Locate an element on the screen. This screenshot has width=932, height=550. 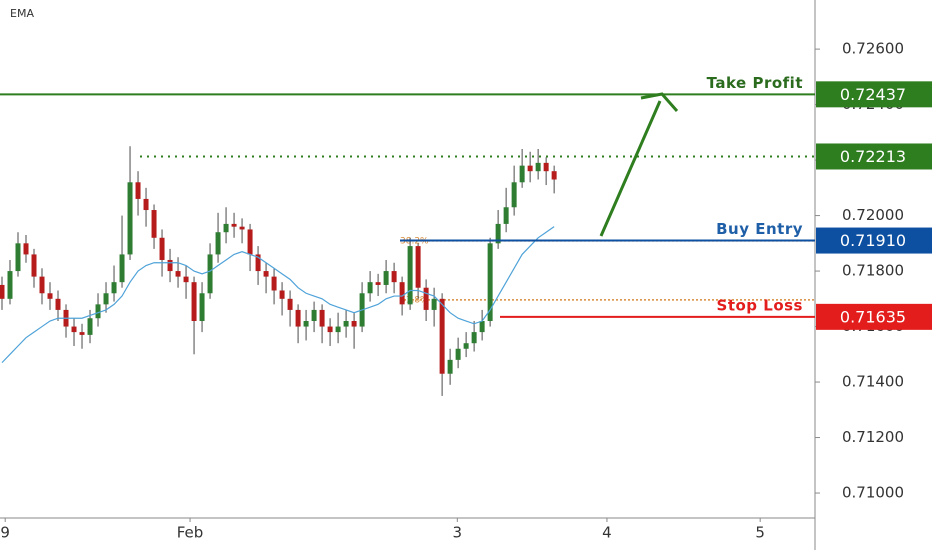
level-name: Buy Entry is located at coordinates (759, 229).